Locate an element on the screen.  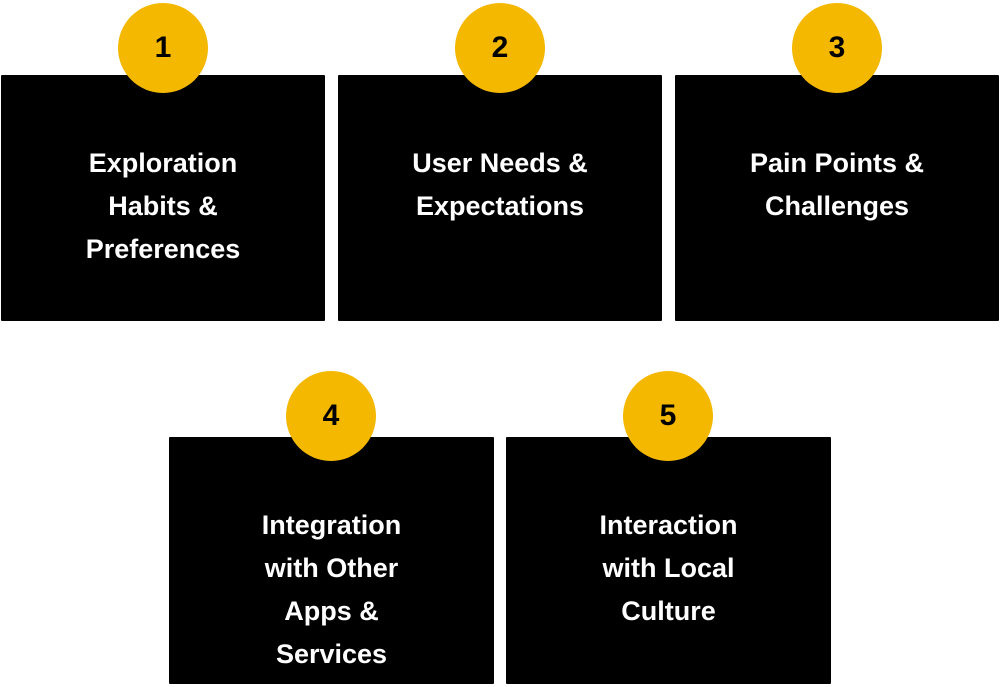
step-number-badge-2: 2 is located at coordinates (500, 48).